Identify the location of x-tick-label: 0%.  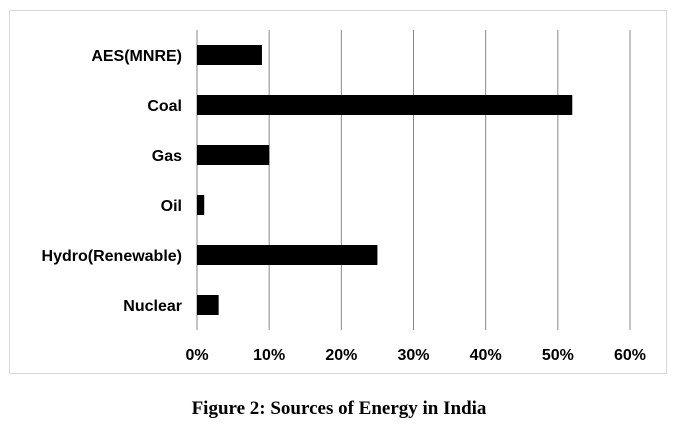
(196, 355).